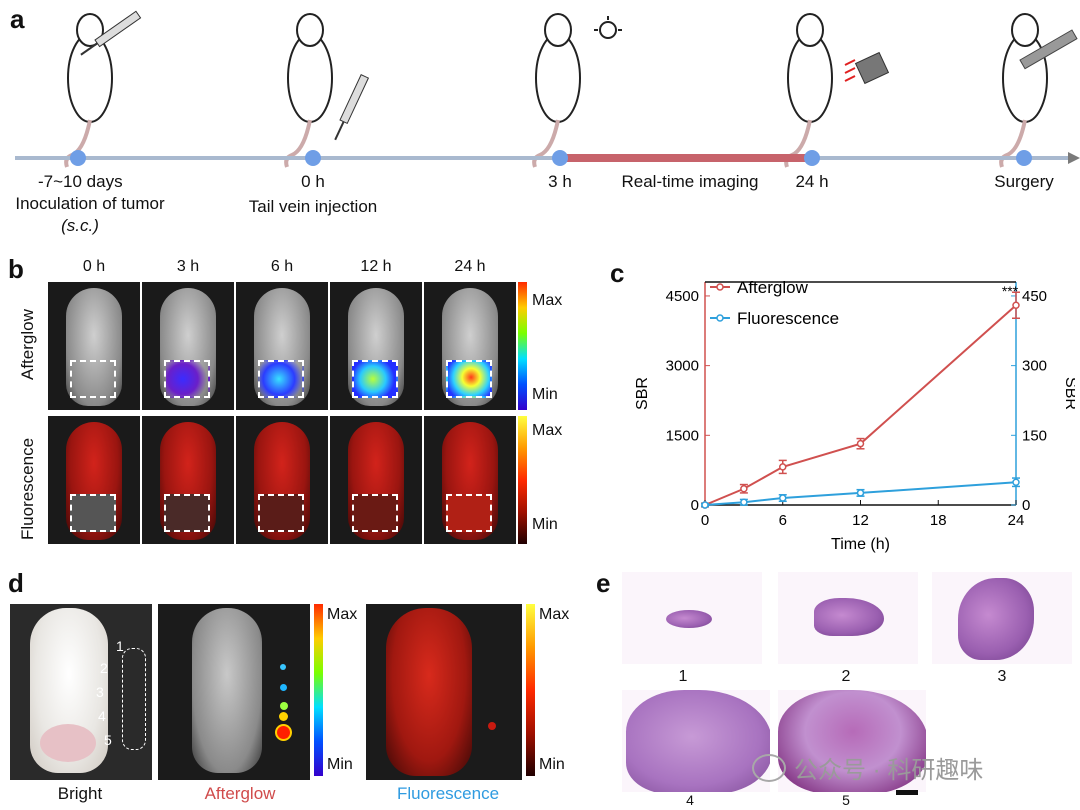 The image size is (1080, 810). What do you see at coordinates (94, 346) in the screenshot?
I see `afterglow-image-0h` at bounding box center [94, 346].